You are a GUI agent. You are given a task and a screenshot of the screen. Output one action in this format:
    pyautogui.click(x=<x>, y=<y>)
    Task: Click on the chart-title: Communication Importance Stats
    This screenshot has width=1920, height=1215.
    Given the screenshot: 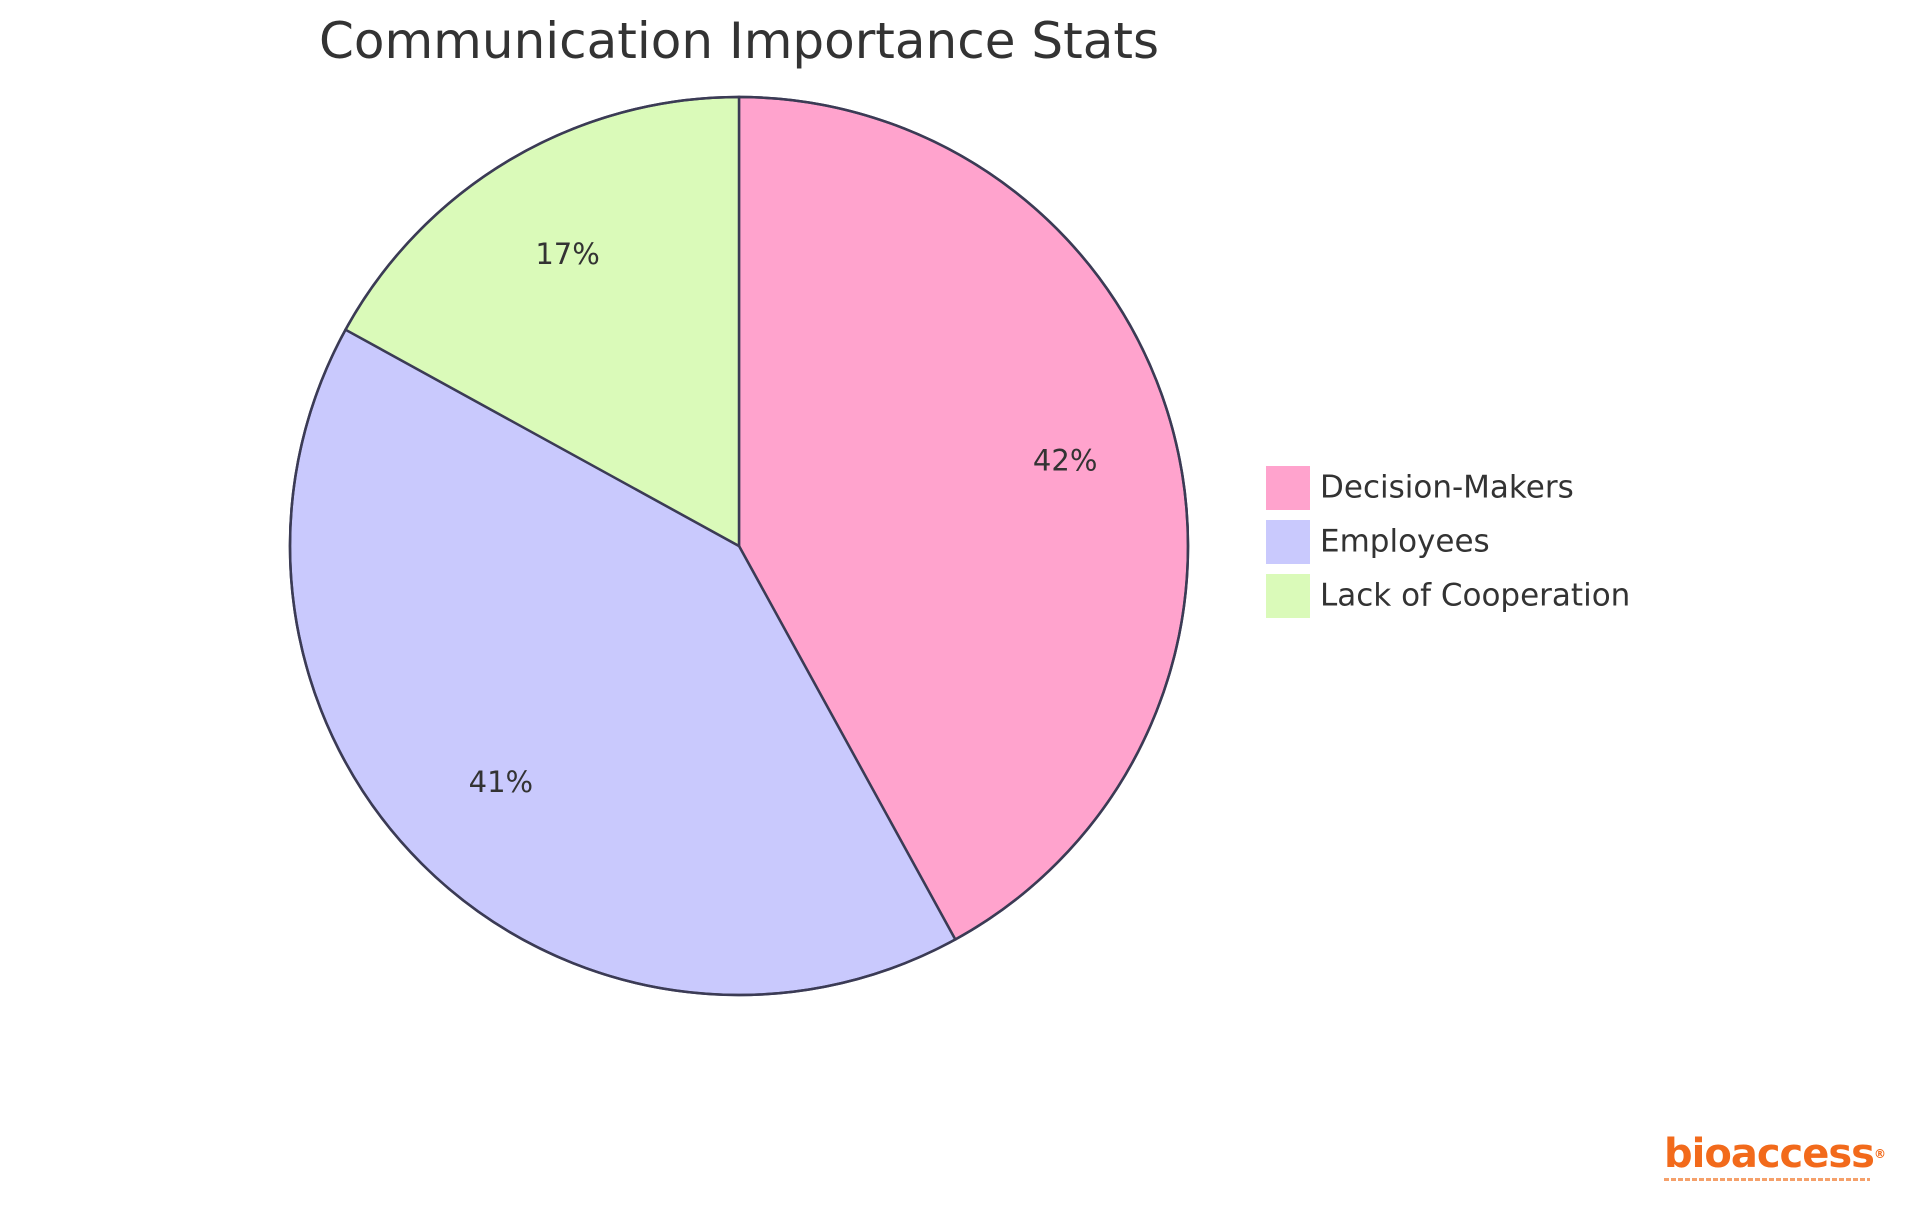 What is the action you would take?
    pyautogui.click(x=739, y=41)
    